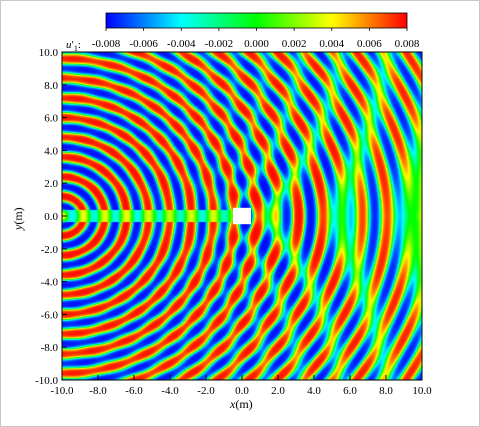 Image resolution: width=480 pixels, height=427 pixels. What do you see at coordinates (134, 391) in the screenshot?
I see `x-tick-label: -6.0` at bounding box center [134, 391].